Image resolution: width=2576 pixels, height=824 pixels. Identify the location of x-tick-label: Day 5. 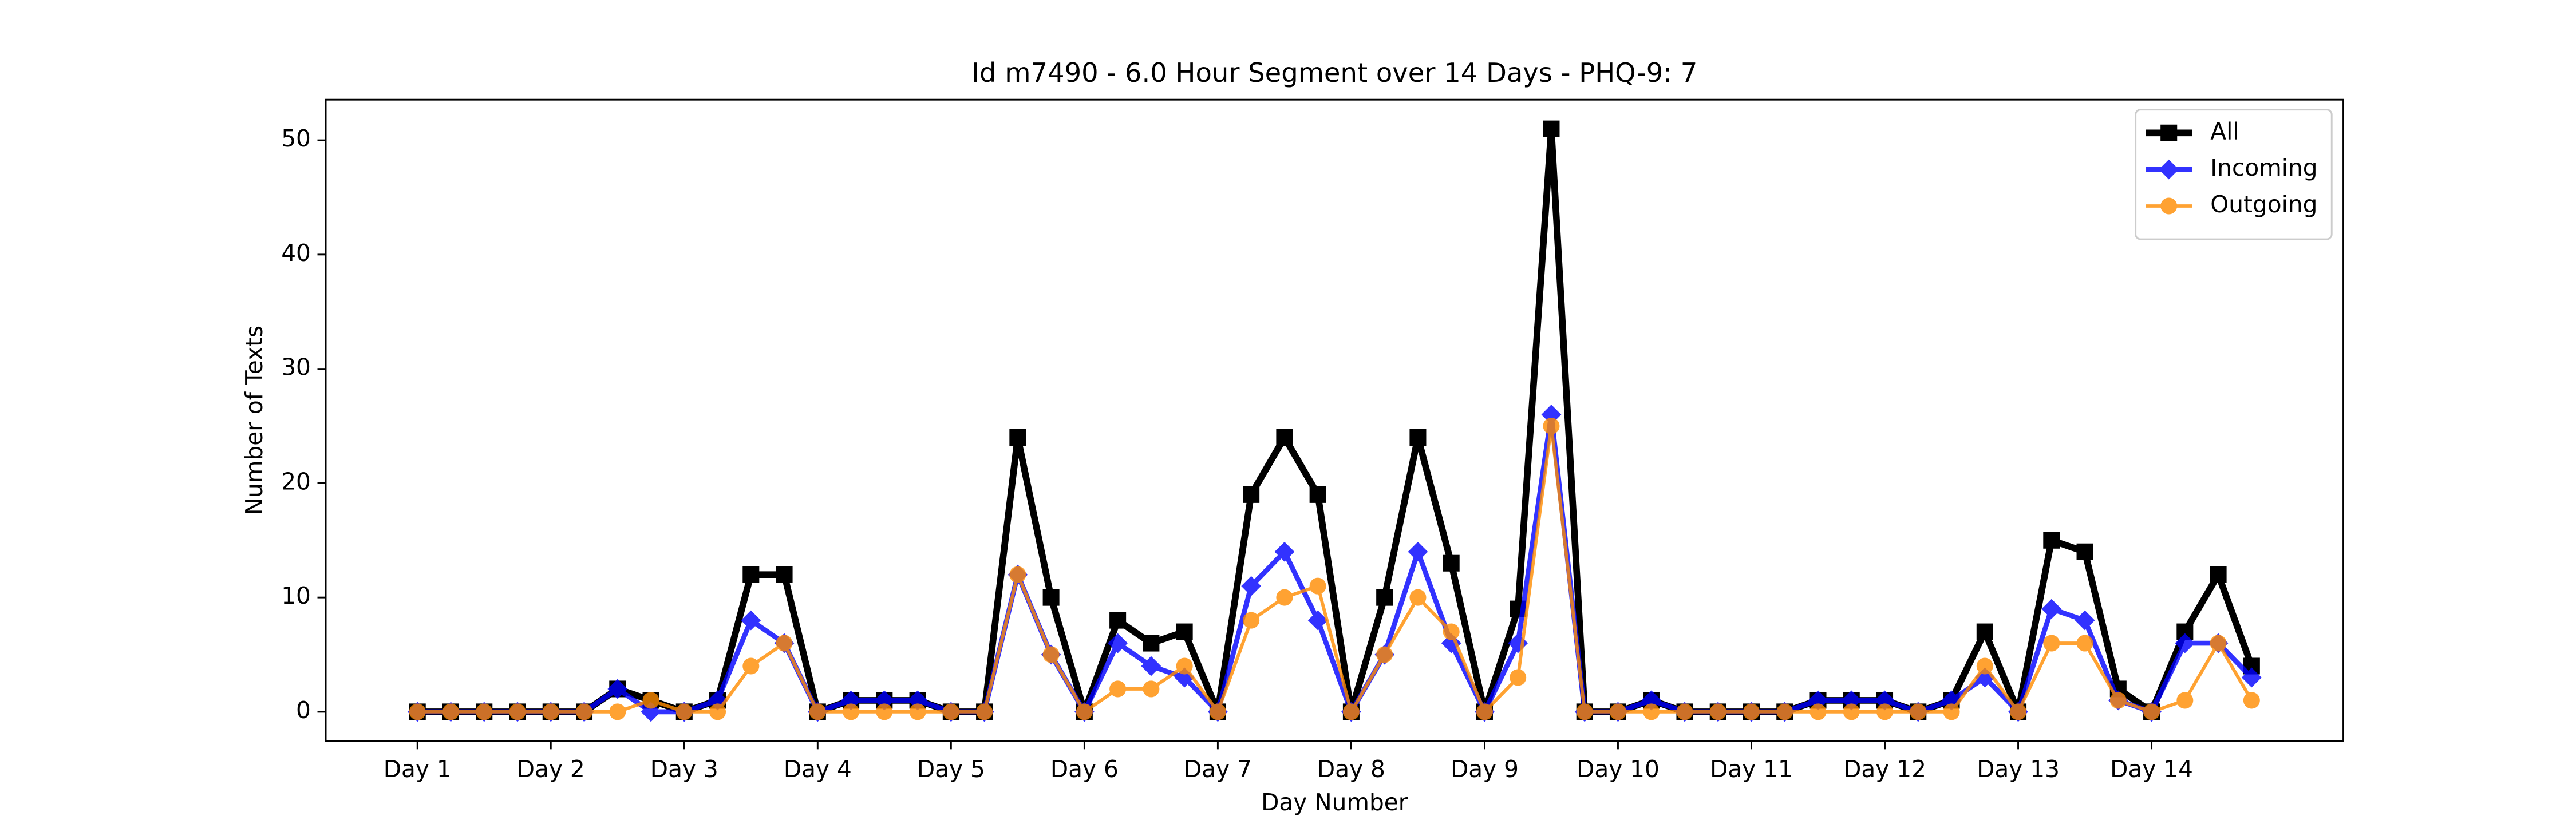
(951, 769).